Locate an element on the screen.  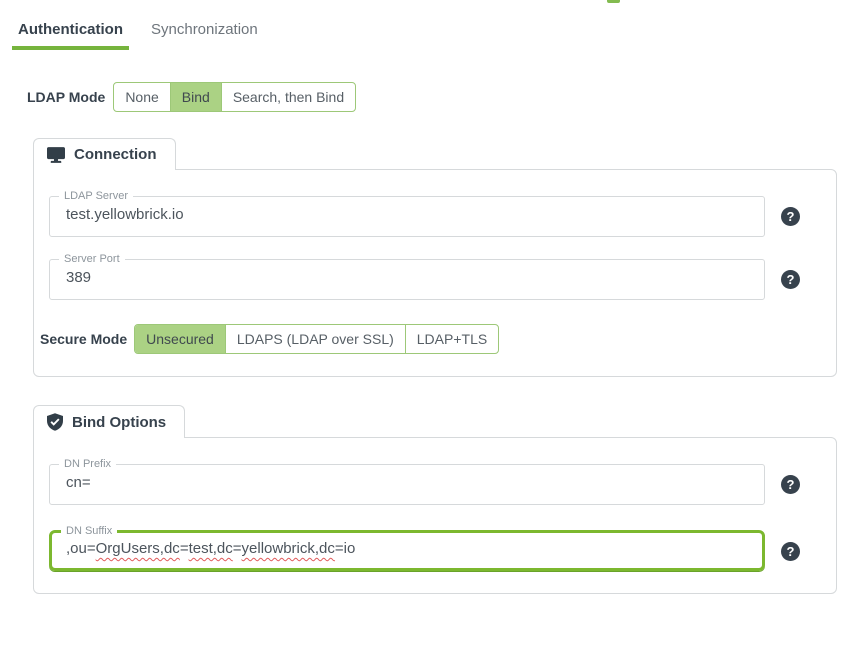
tab-synchronization: Synchronization is located at coordinates (204, 29).